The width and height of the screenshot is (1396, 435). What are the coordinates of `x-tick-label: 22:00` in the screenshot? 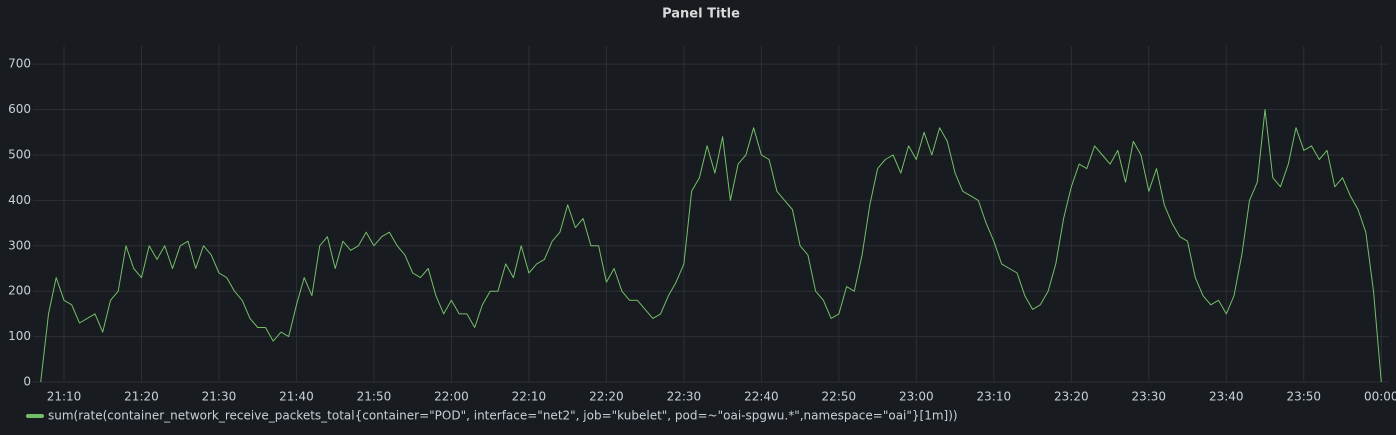 It's located at (451, 397).